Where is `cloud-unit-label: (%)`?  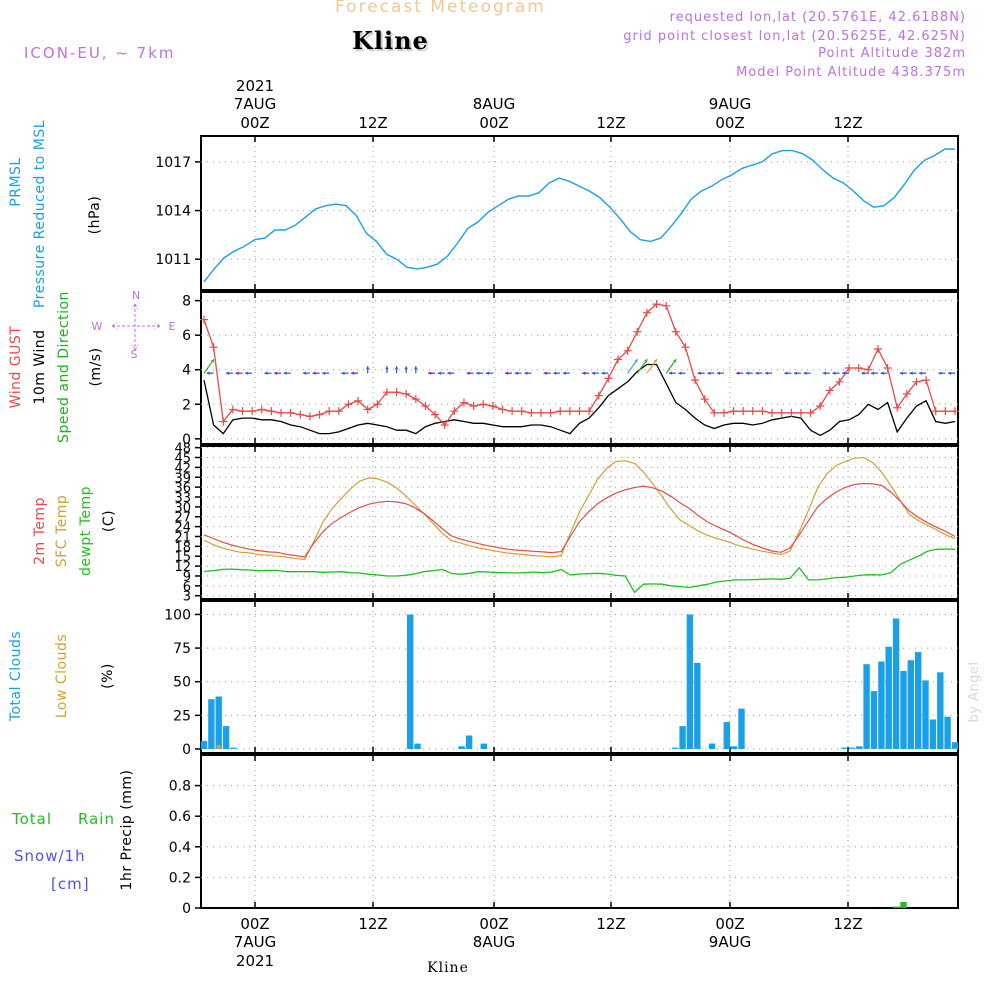
cloud-unit-label: (%) is located at coordinates (108, 676).